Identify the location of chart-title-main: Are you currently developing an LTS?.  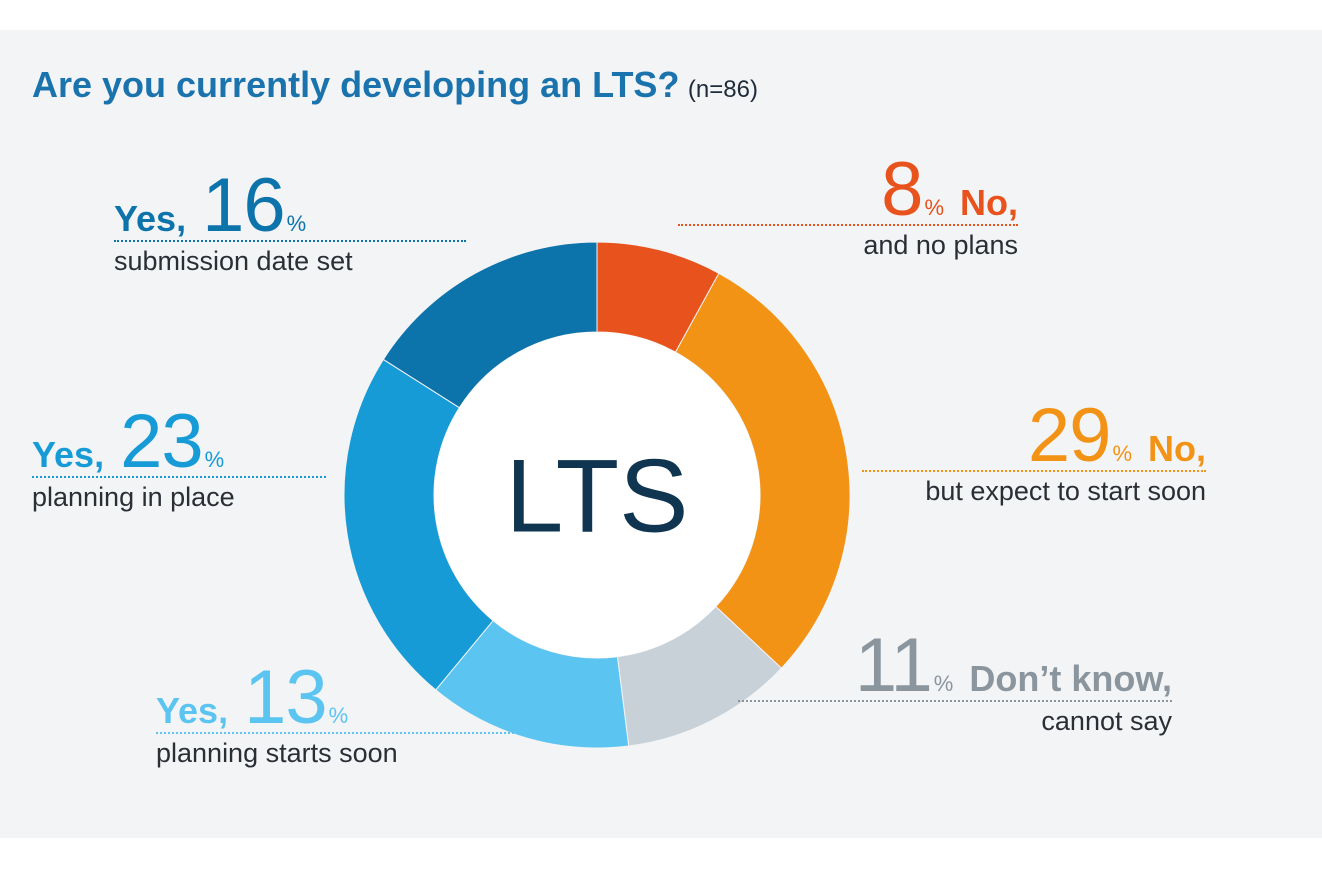
(356, 84).